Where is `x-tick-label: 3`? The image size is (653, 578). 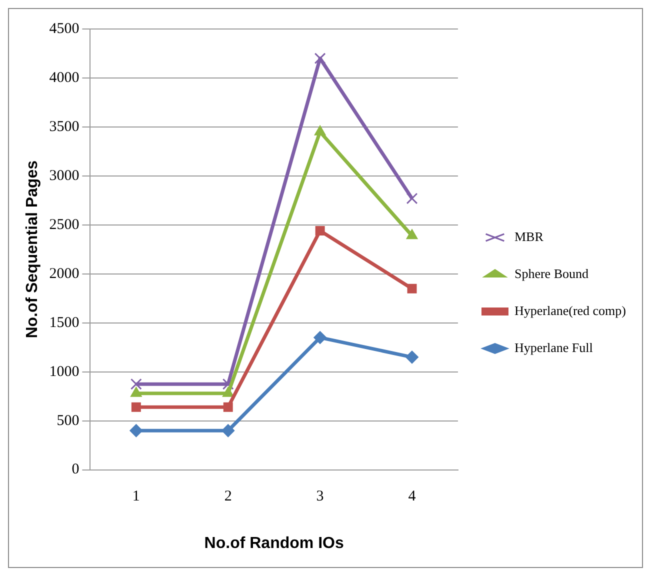 x-tick-label: 3 is located at coordinates (320, 496).